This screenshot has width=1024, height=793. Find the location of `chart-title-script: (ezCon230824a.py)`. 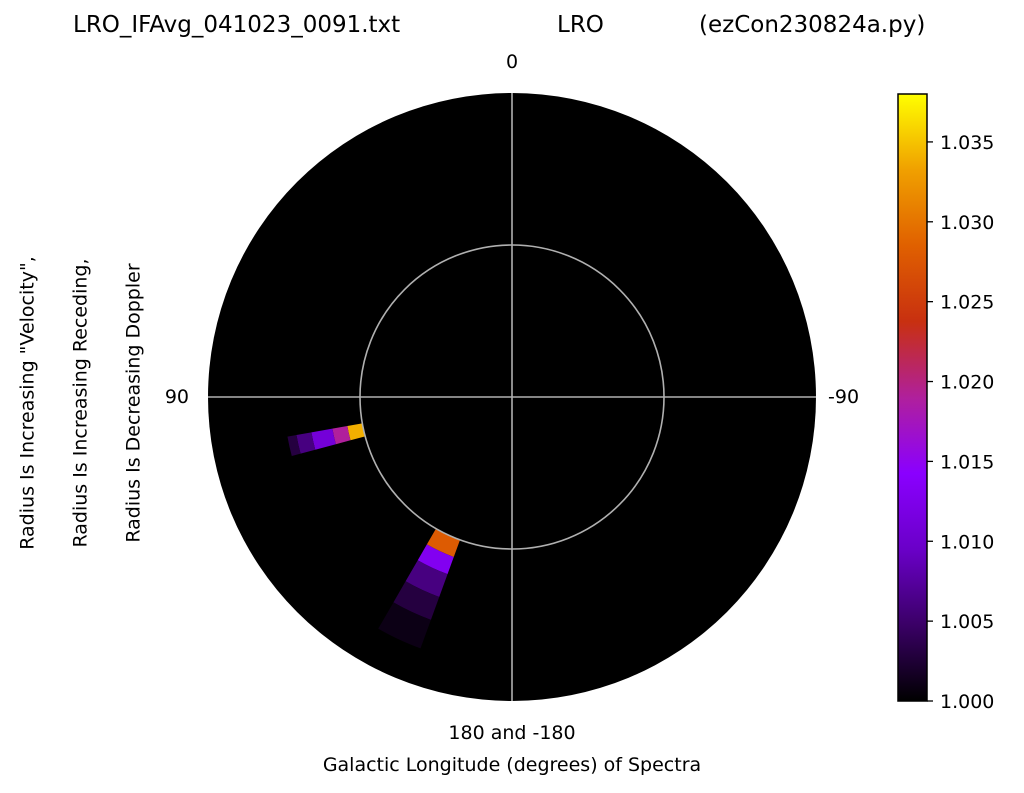

chart-title-script: (ezCon230824a.py) is located at coordinates (812, 25).